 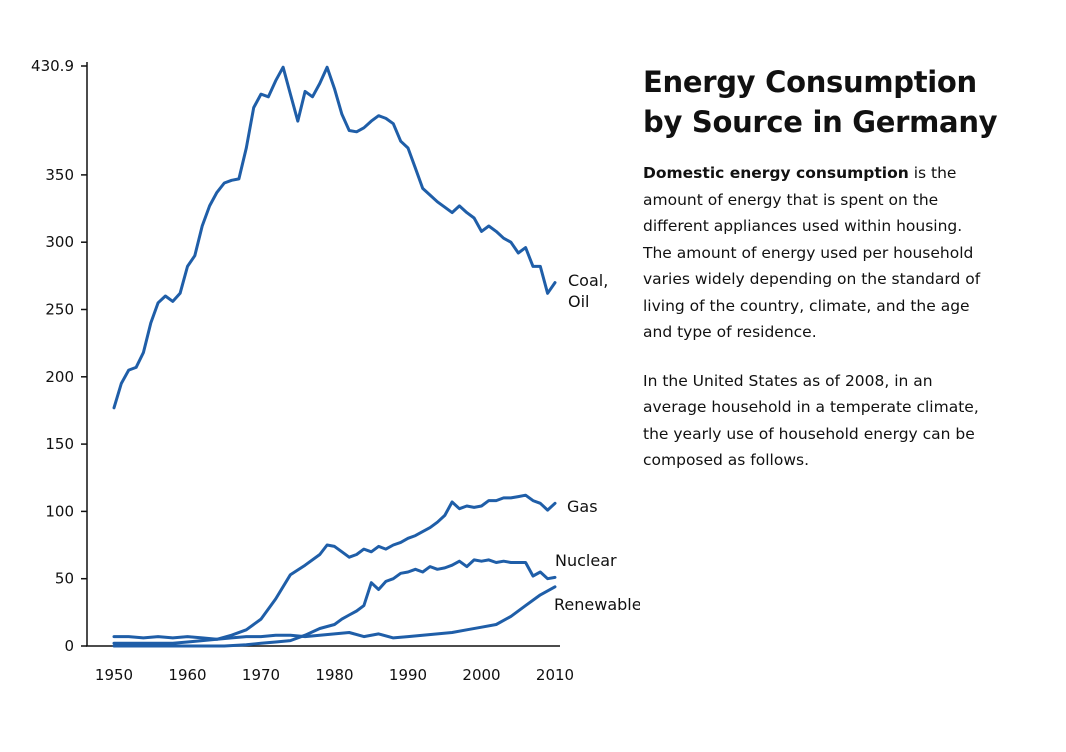 What do you see at coordinates (820, 122) in the screenshot?
I see `title-line: by Source in Germany` at bounding box center [820, 122].